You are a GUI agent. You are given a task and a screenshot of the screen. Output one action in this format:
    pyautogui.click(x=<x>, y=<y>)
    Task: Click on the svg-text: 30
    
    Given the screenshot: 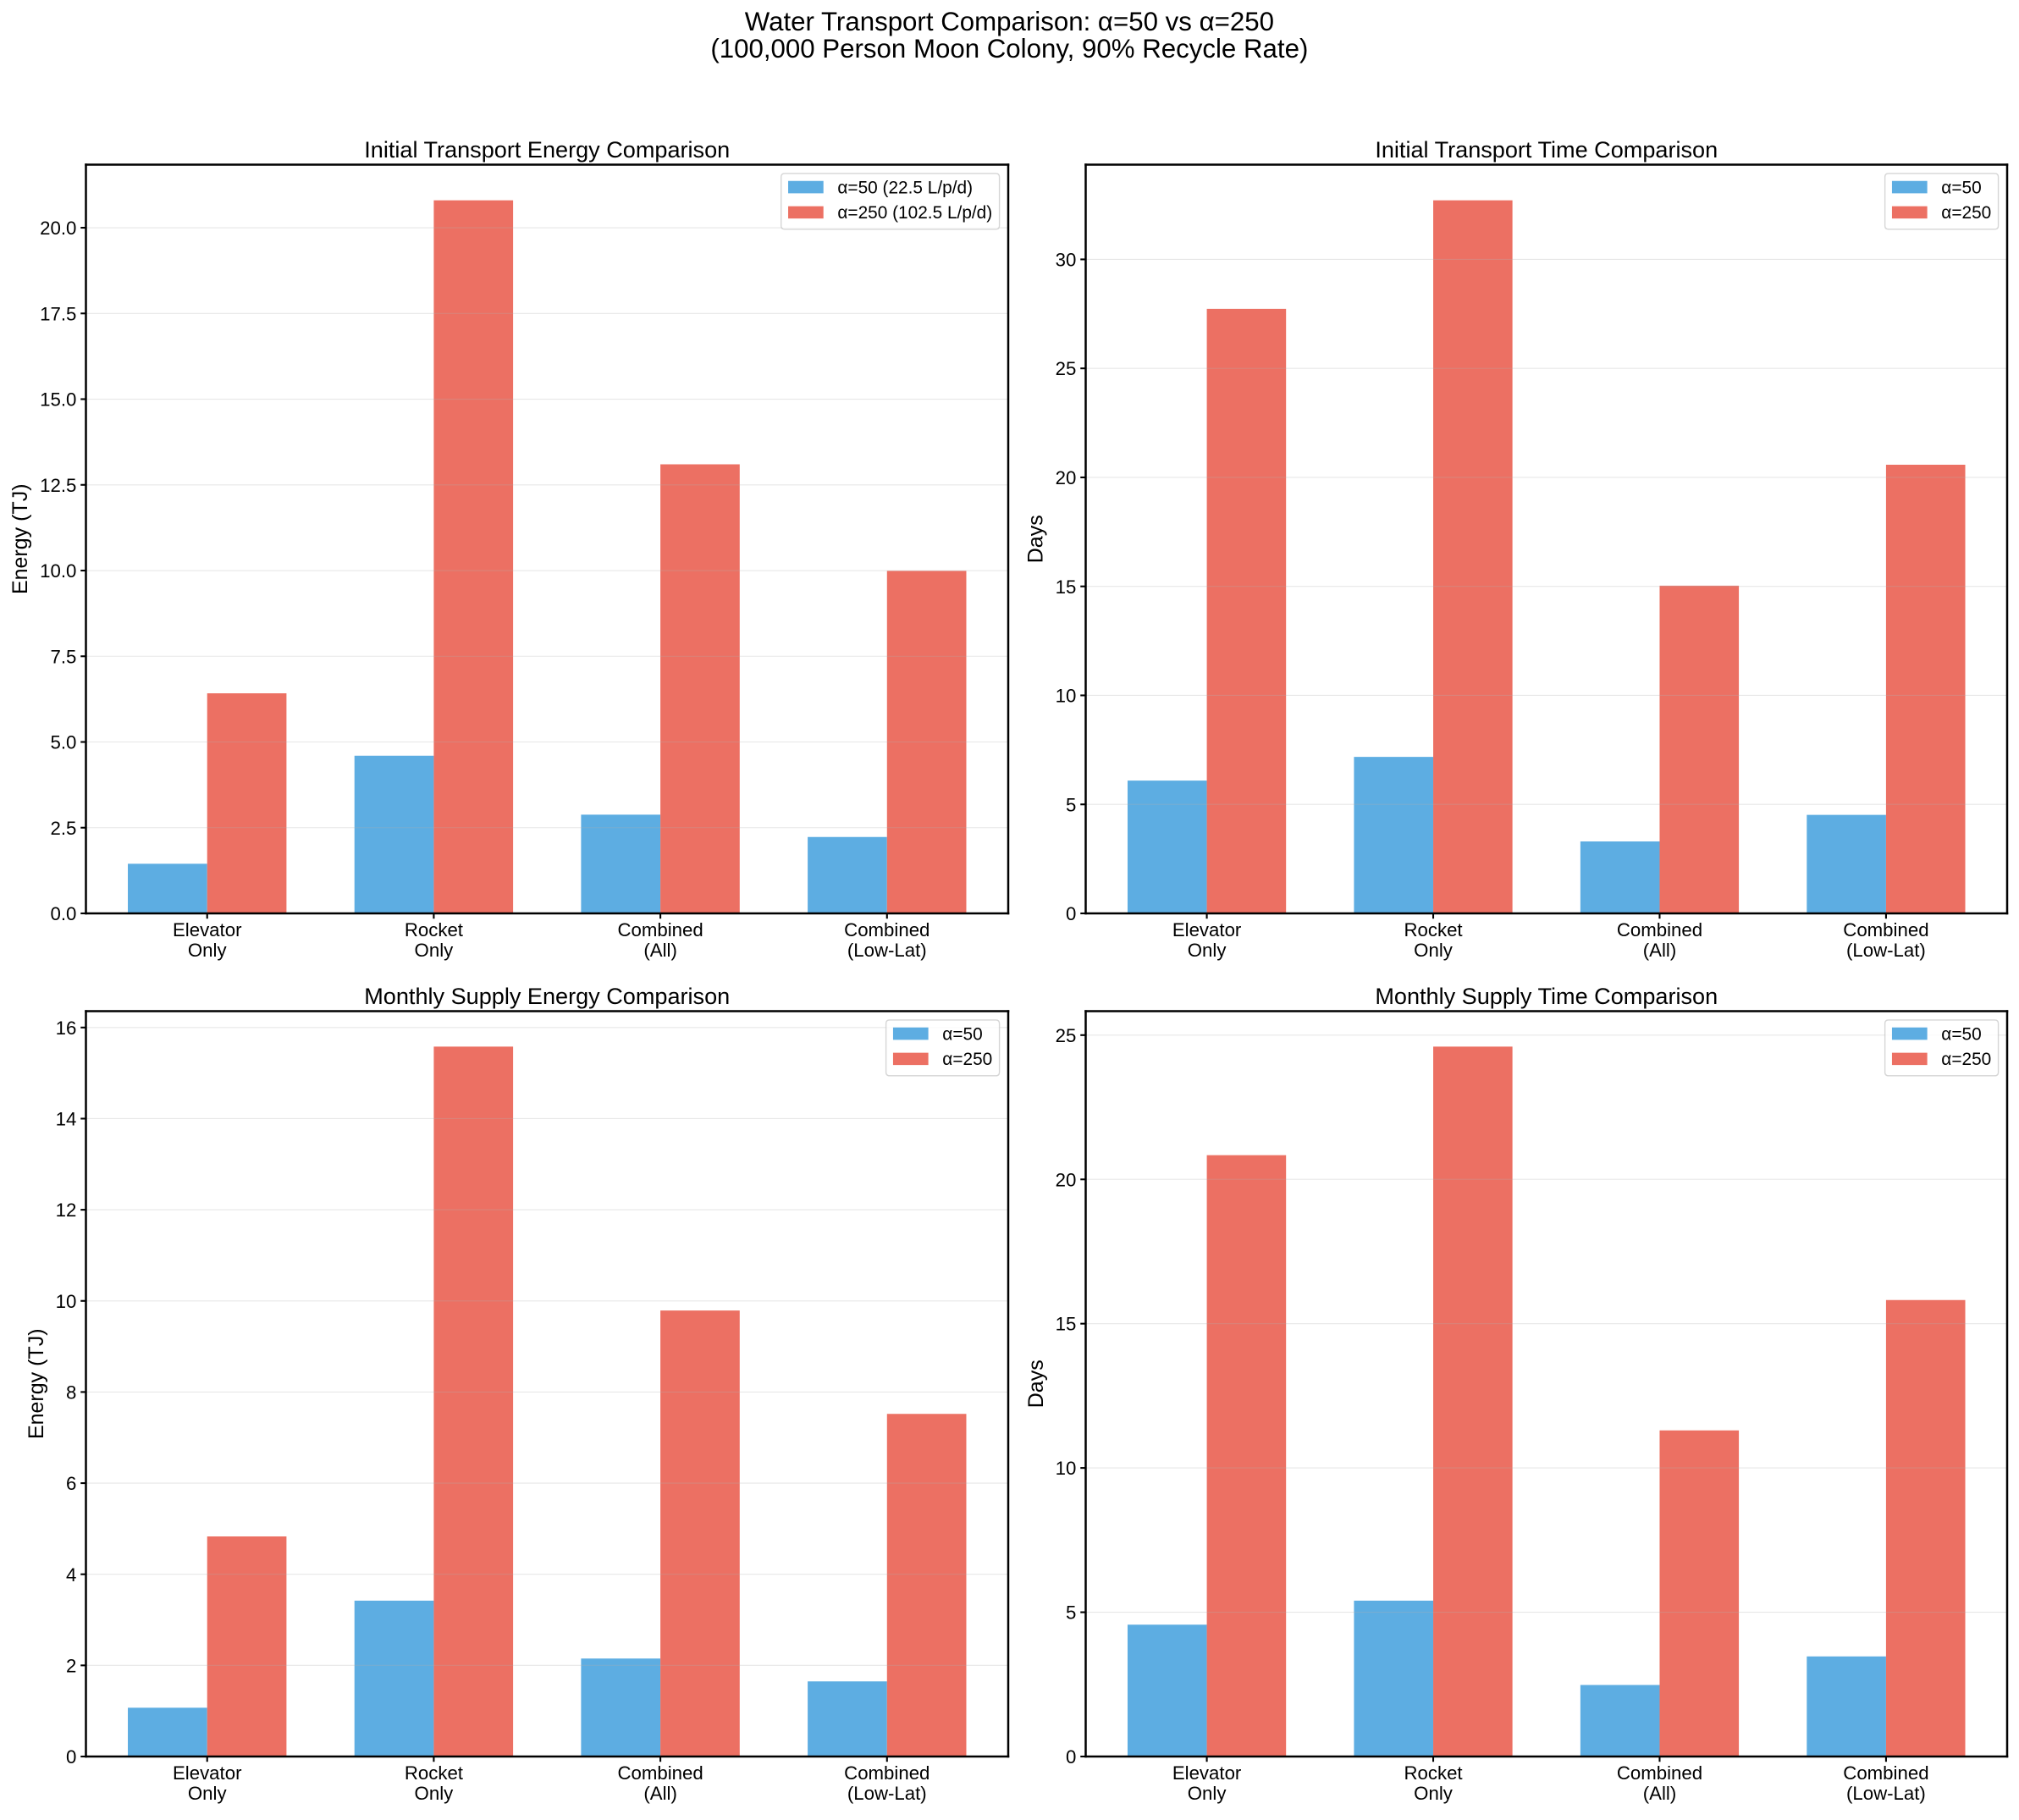 What is the action you would take?
    pyautogui.click(x=1067, y=259)
    